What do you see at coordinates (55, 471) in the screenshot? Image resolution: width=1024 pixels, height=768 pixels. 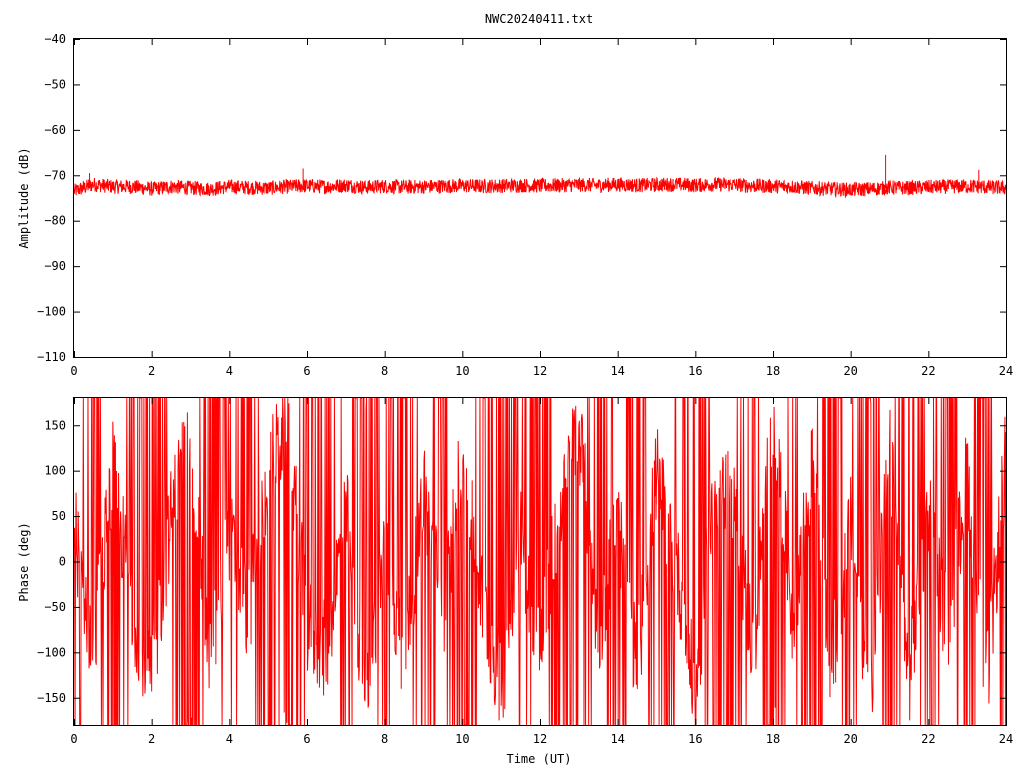 I see `y-tick-label: 100` at bounding box center [55, 471].